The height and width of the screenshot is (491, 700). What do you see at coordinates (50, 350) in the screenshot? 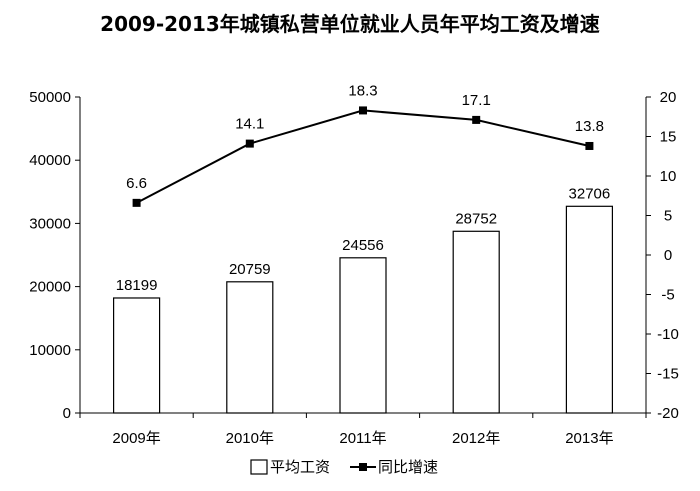
I see `left-tick-label: 10000` at bounding box center [50, 350].